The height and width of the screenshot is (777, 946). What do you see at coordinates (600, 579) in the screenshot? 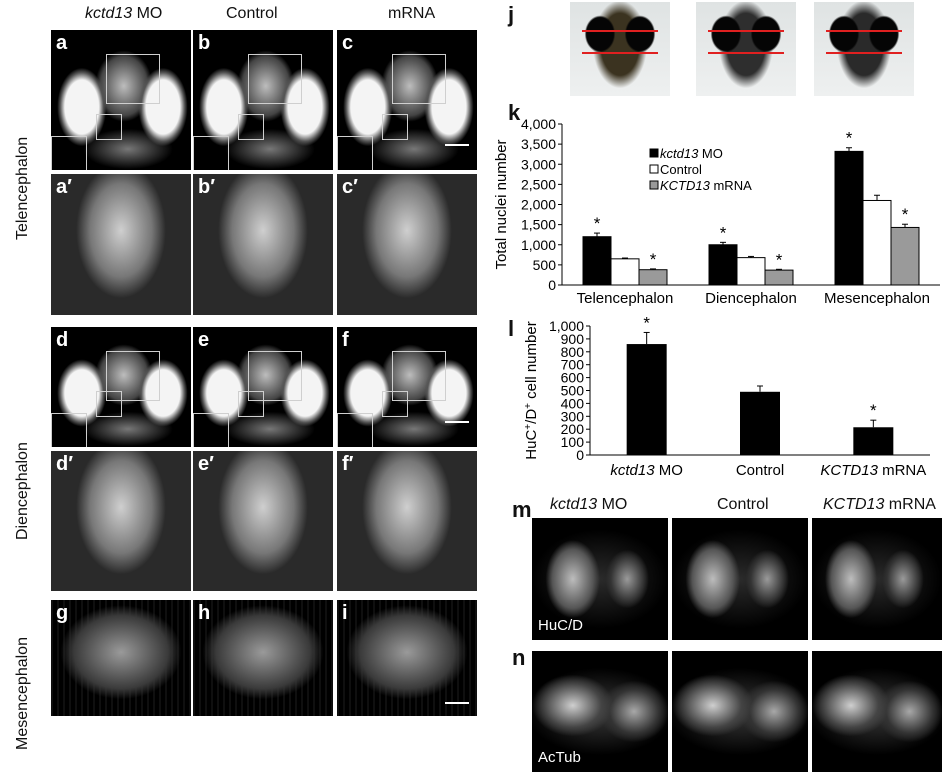
I see `immunostain-panel-m-1: HuC/D` at bounding box center [600, 579].